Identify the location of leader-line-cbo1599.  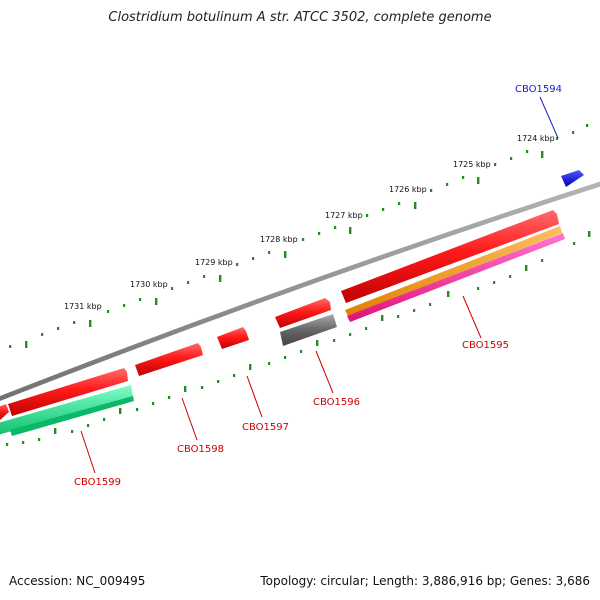
(88, 452).